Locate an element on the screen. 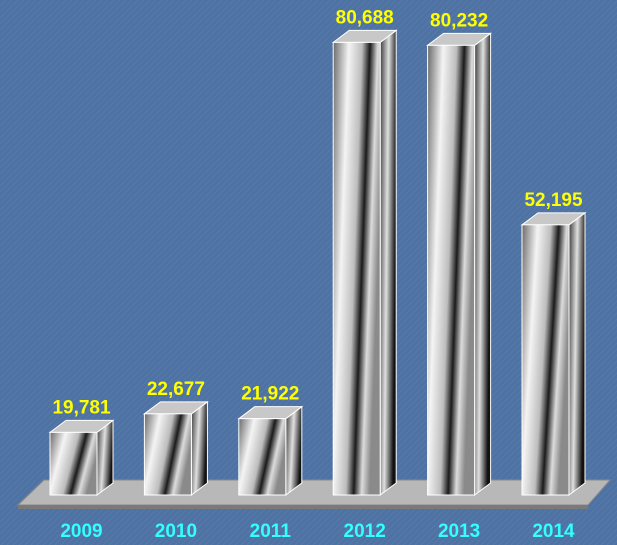  x-tick-label: 2014 is located at coordinates (553, 531).